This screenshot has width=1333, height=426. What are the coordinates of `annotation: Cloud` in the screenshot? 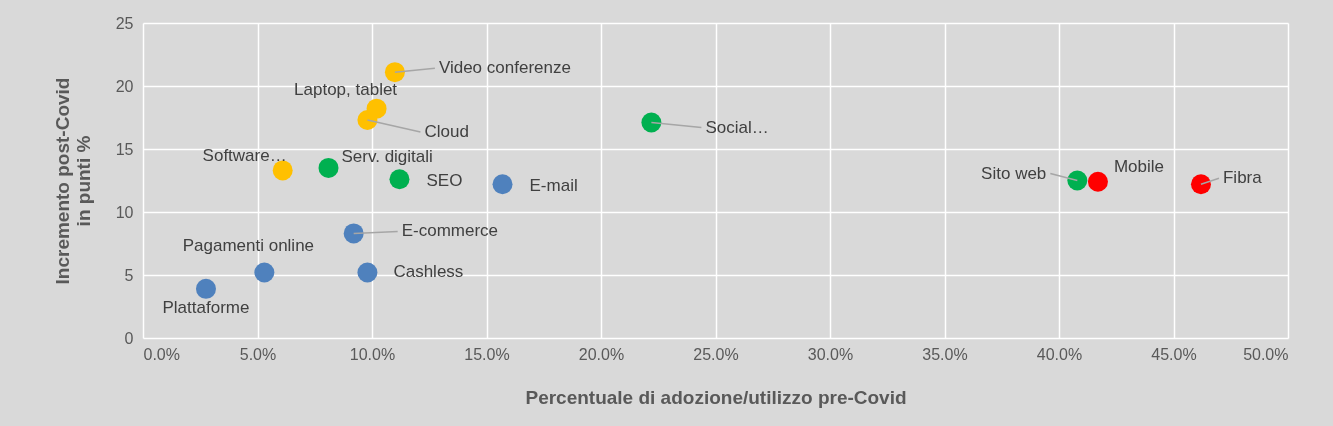 It's located at (446, 132).